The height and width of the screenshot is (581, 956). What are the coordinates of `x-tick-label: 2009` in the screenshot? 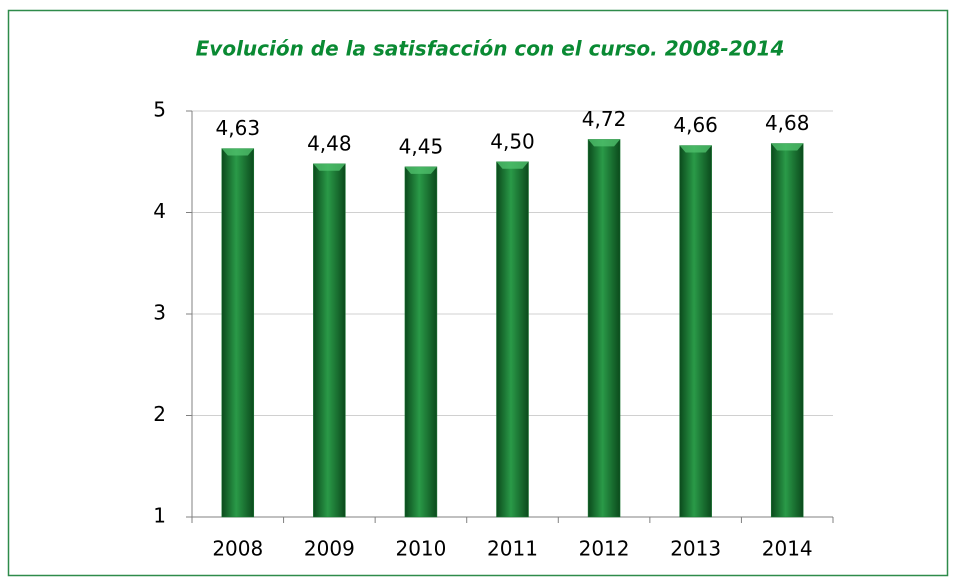 It's located at (329, 549).